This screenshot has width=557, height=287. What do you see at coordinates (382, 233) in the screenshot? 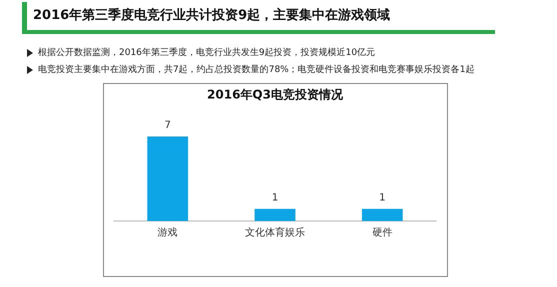
I see `x-tick-label: 硬件` at bounding box center [382, 233].